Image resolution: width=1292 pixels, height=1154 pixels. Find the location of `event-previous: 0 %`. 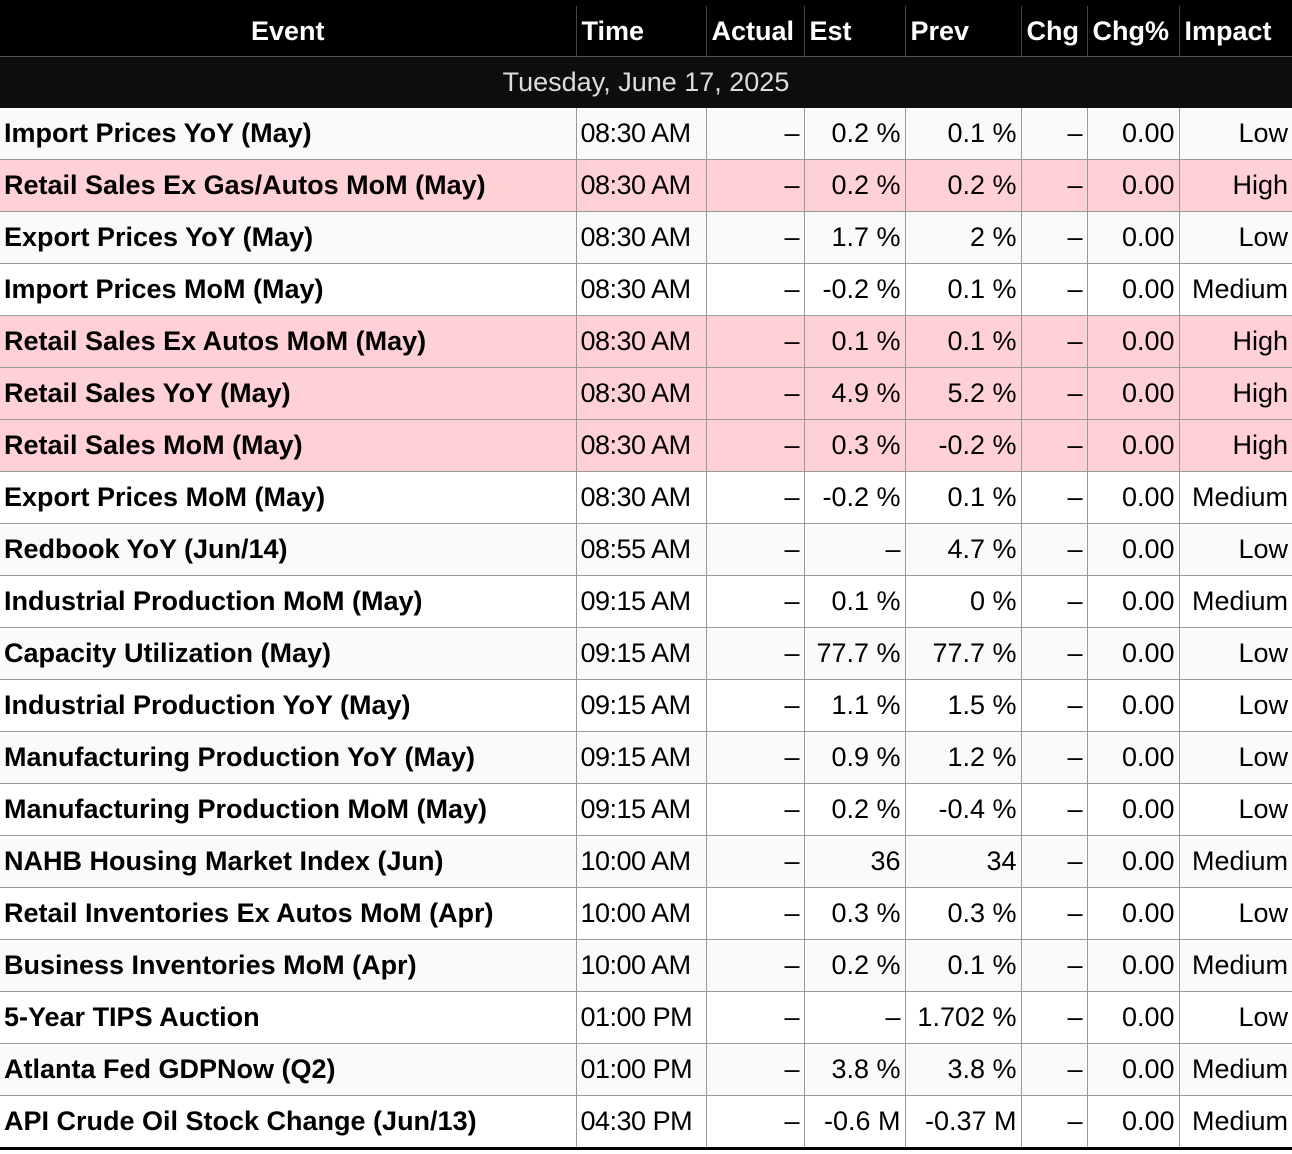

event-previous: 0 % is located at coordinates (962, 601).